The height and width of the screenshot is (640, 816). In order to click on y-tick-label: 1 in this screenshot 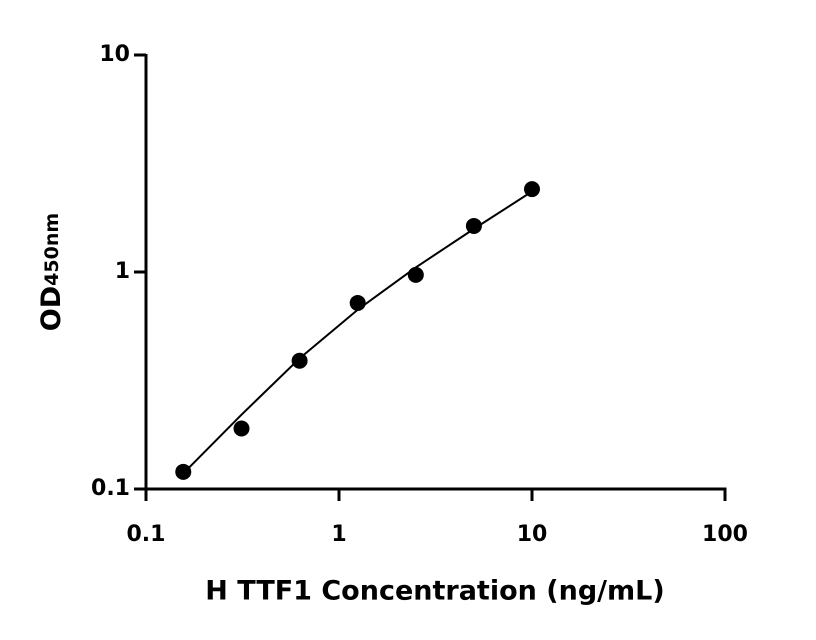, I will do `click(122, 271)`.